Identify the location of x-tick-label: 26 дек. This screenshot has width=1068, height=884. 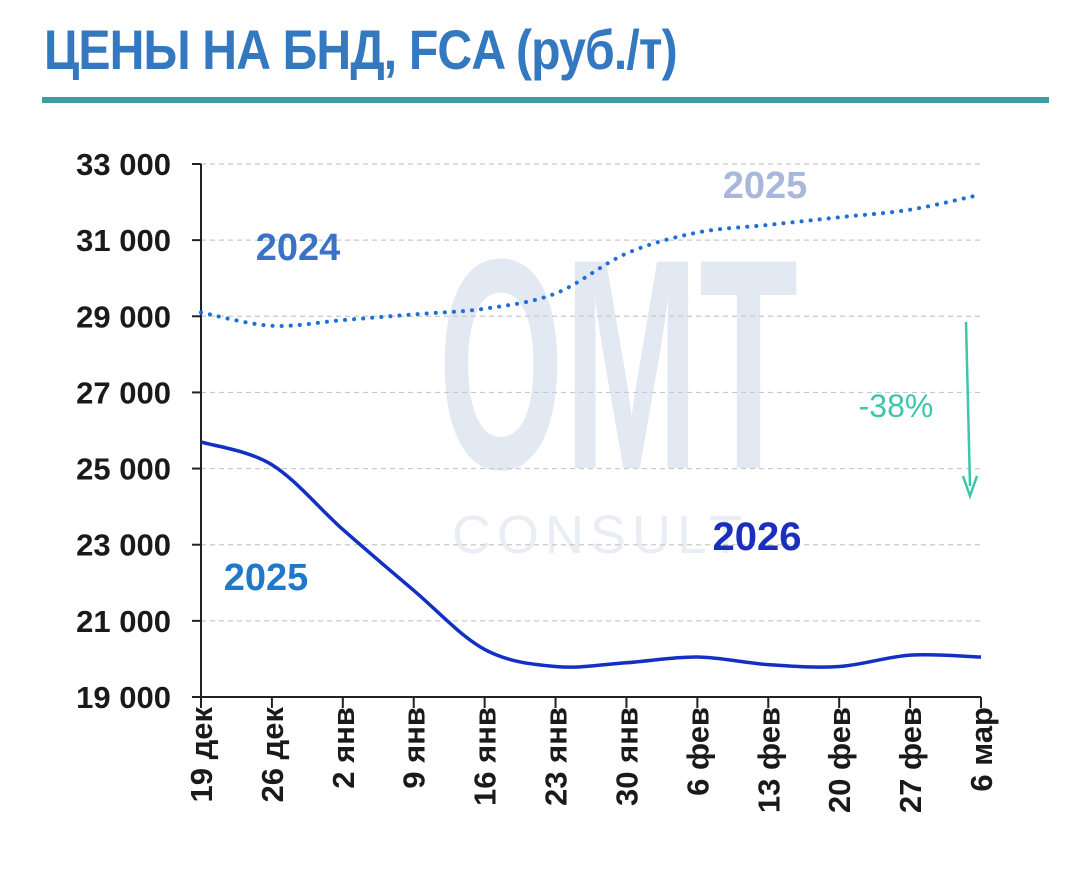
(272, 755).